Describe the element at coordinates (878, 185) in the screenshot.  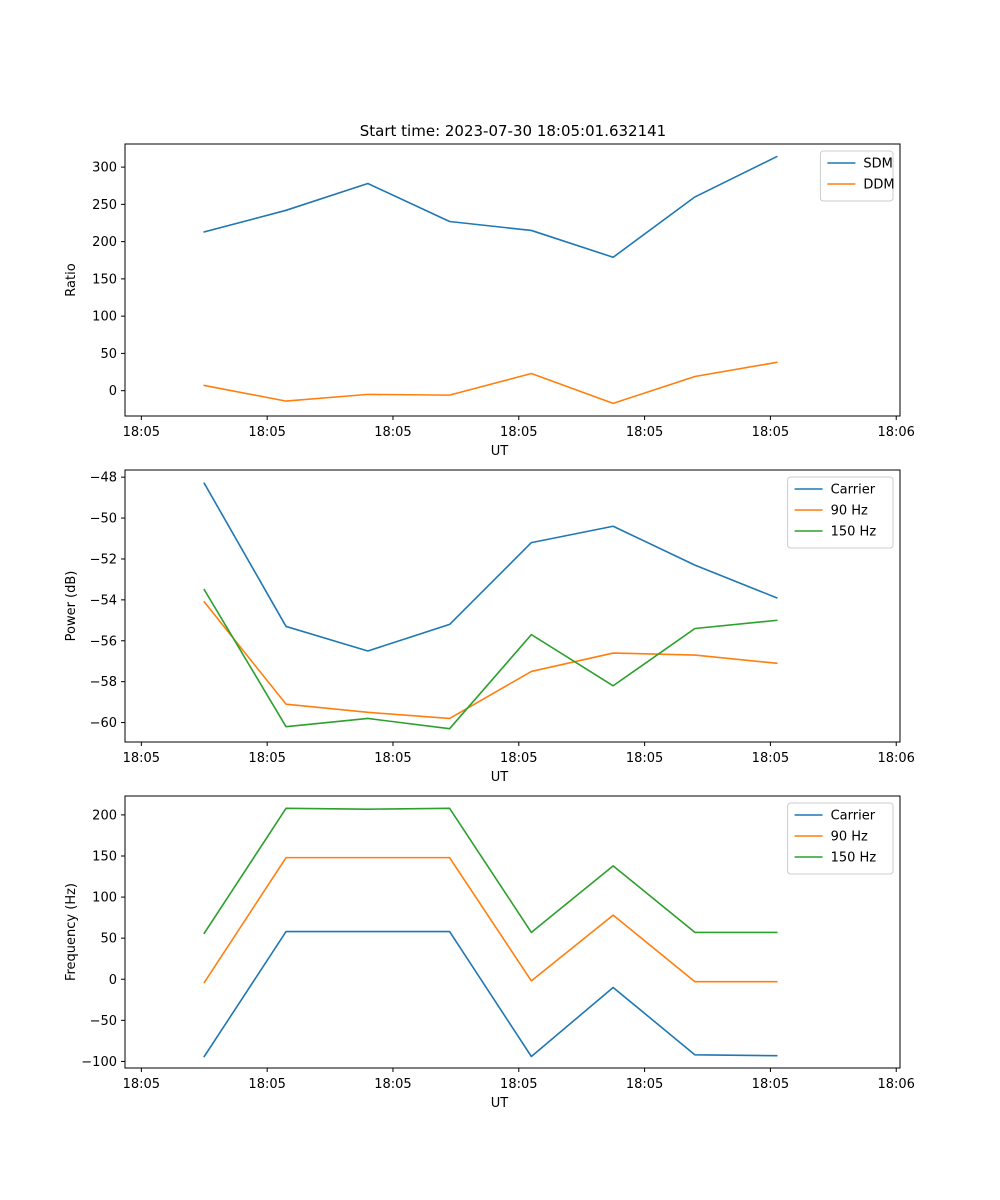
I see `legend-label: DDM` at that location.